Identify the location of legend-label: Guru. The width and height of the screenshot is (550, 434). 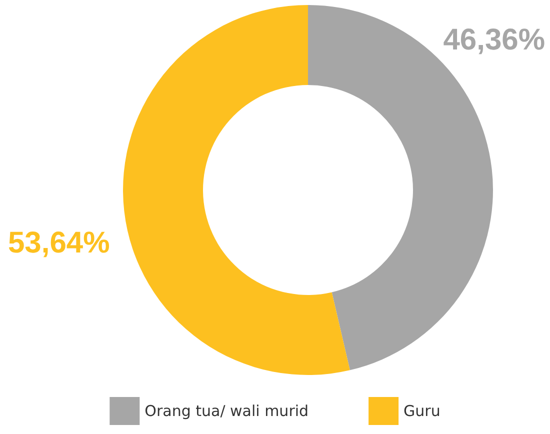
(422, 411).